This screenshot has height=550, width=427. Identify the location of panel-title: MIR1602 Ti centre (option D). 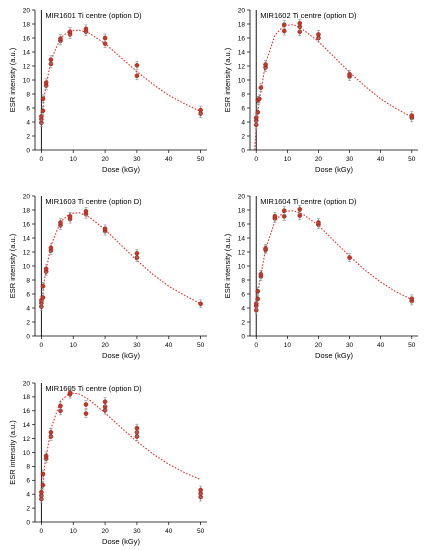
(308, 15).